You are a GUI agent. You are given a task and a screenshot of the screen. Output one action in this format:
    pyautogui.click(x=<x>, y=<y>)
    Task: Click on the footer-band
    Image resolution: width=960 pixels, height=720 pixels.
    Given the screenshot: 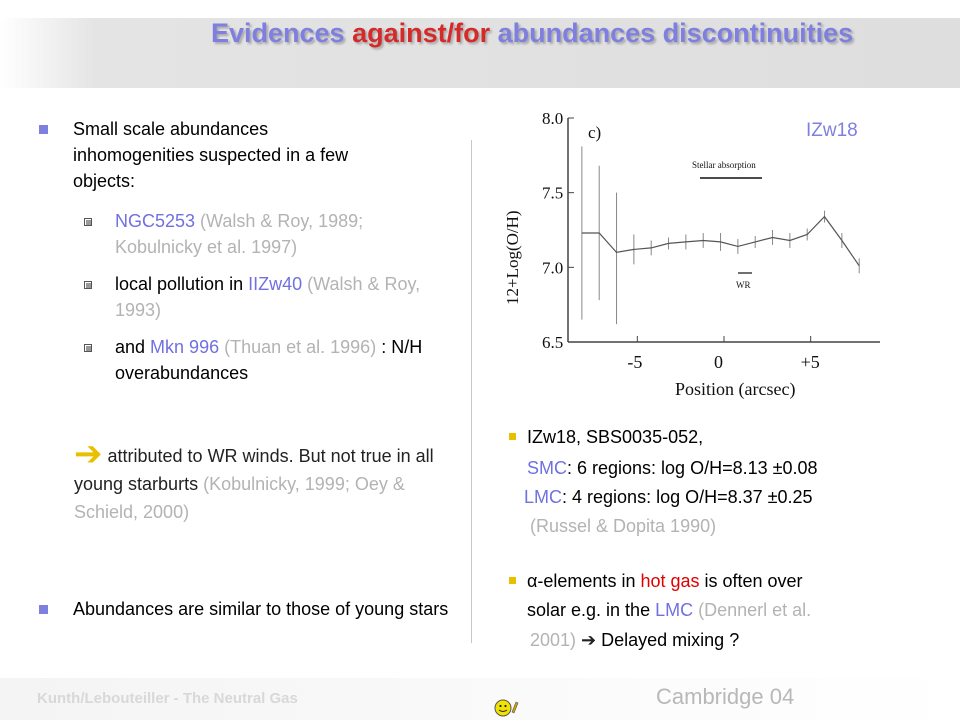 What is the action you would take?
    pyautogui.click(x=480, y=699)
    